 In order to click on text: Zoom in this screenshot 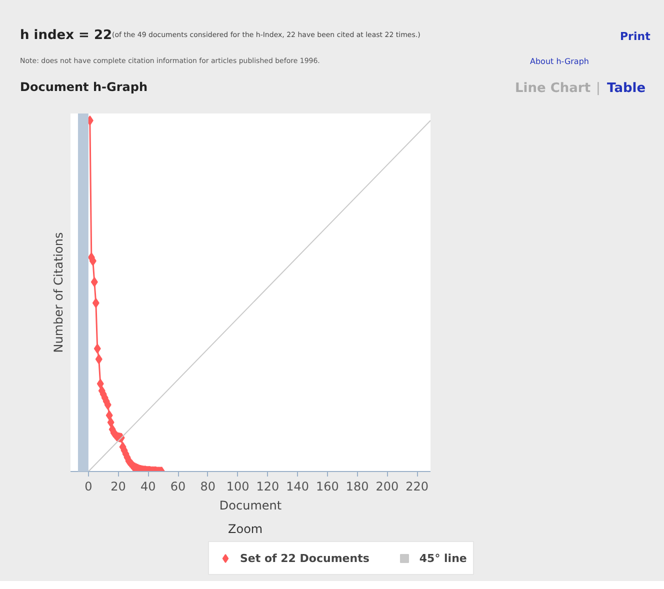, I will do `click(245, 529)`.